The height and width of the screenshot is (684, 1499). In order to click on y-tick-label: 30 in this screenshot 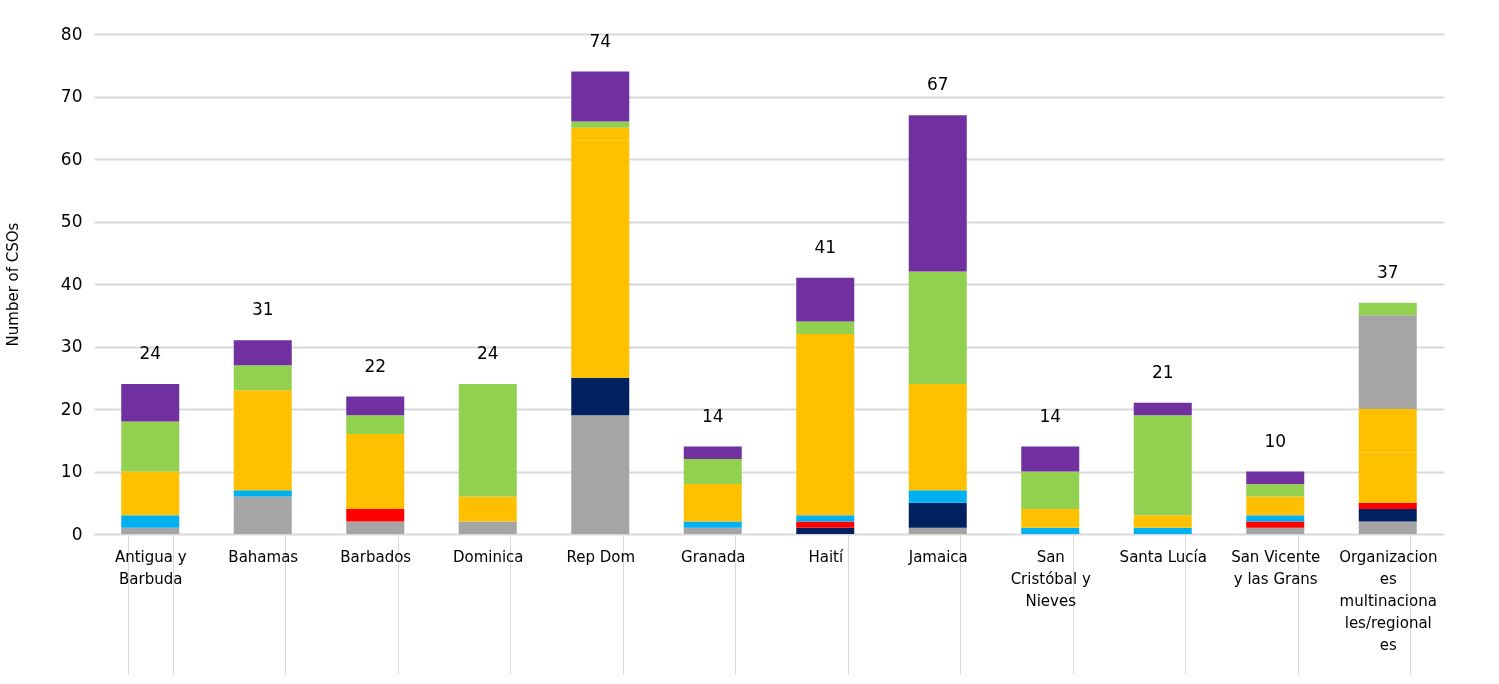, I will do `click(71, 346)`.